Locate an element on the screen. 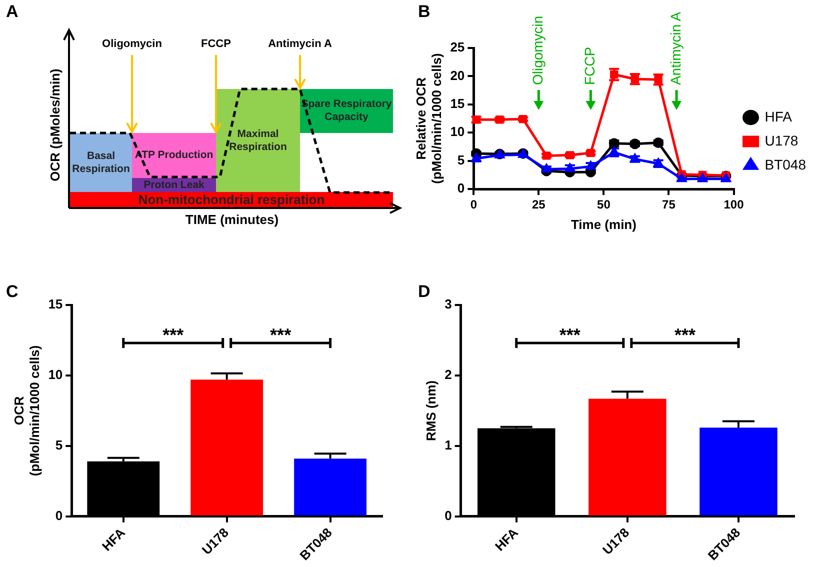  legend-label: BT048 is located at coordinates (785, 164).